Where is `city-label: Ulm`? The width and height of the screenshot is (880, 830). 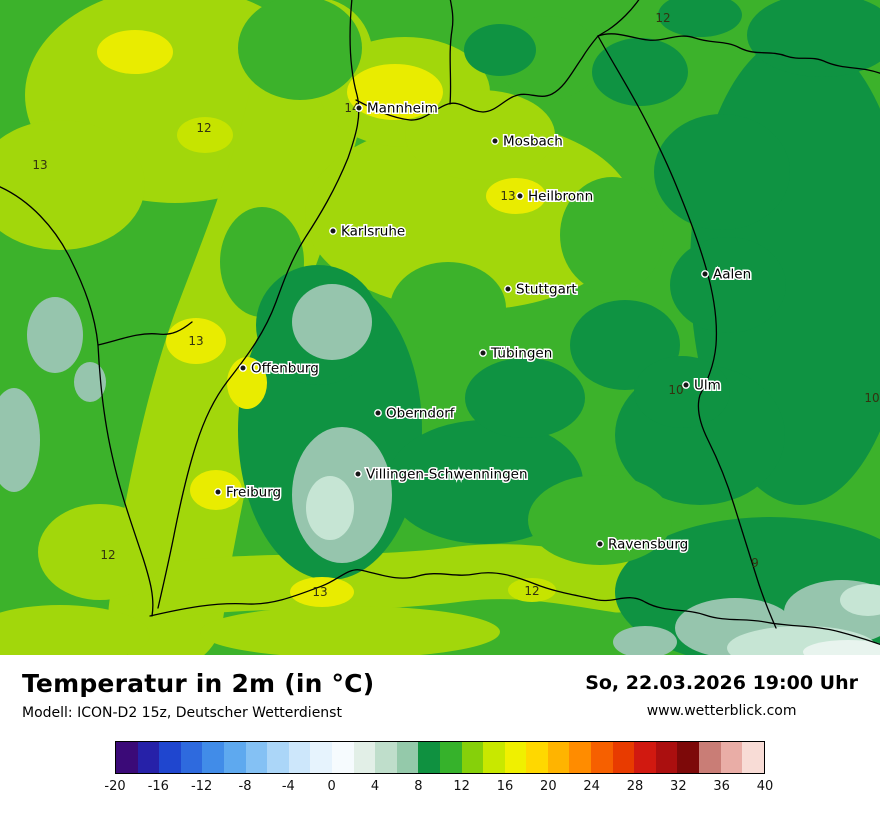 city-label: Ulm is located at coordinates (707, 386).